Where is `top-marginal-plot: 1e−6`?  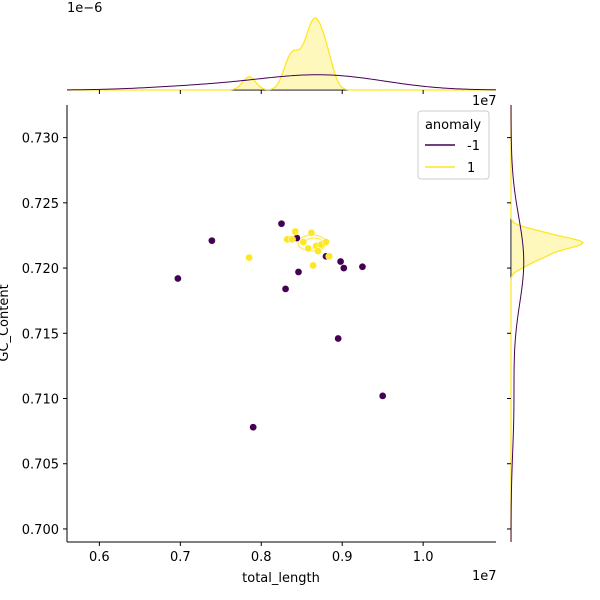 top-marginal-plot: 1e−6 is located at coordinates (281, 46).